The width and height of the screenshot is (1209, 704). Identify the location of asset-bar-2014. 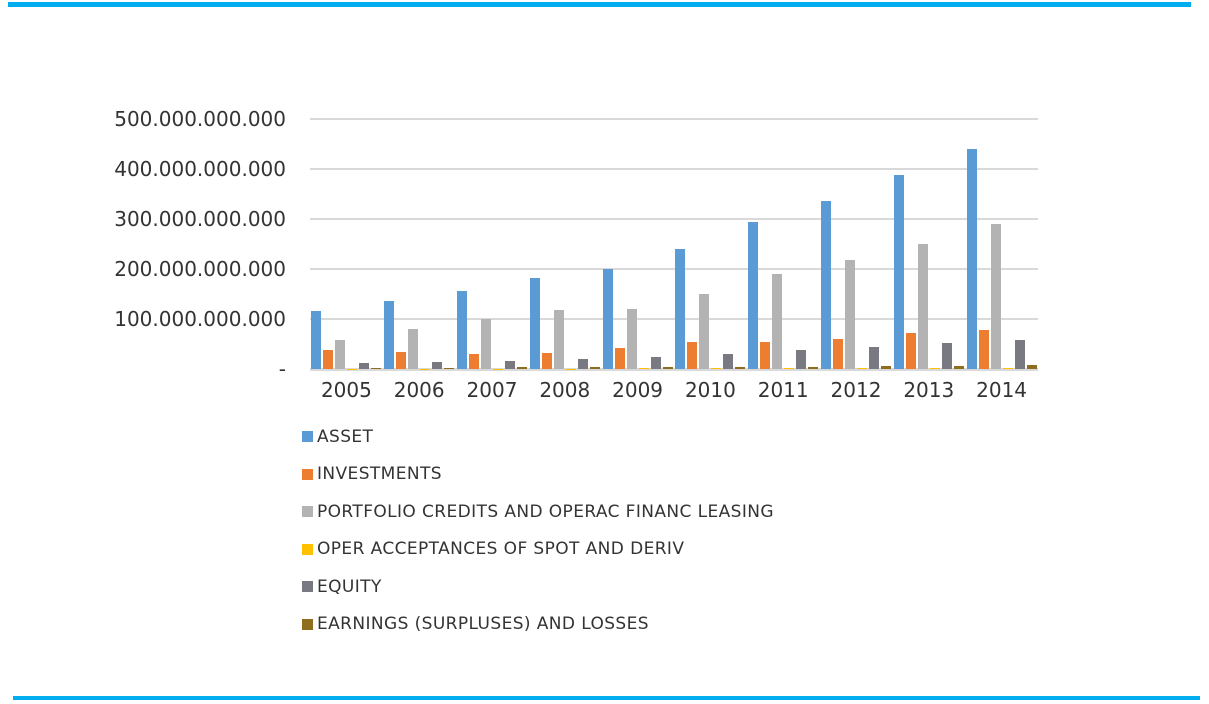
(971, 258).